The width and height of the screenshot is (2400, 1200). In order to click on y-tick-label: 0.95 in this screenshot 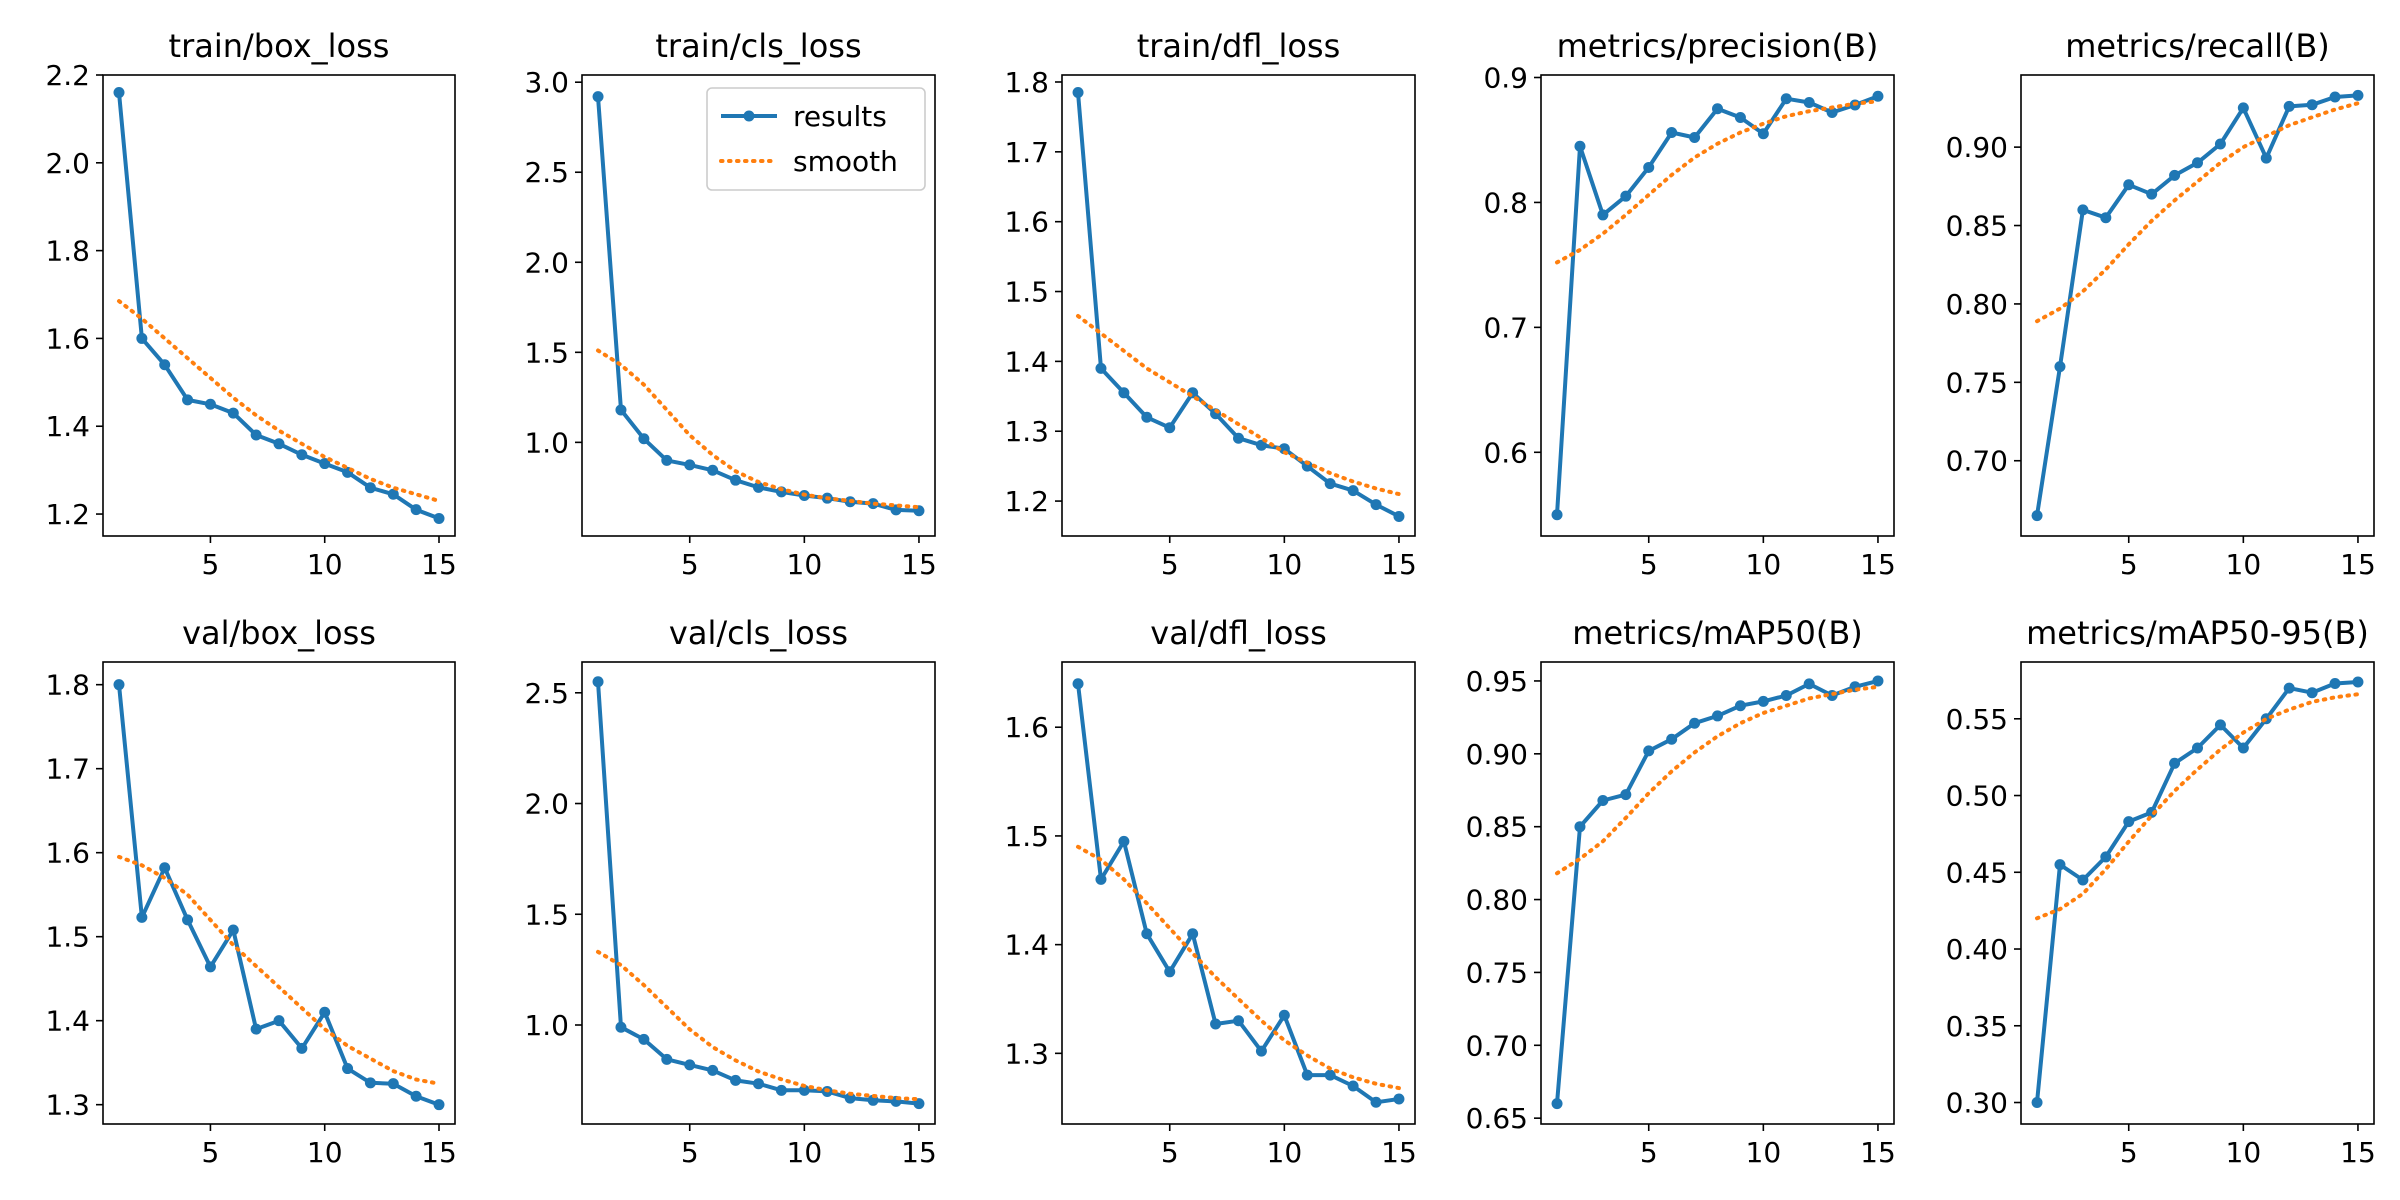, I will do `click(1497, 681)`.